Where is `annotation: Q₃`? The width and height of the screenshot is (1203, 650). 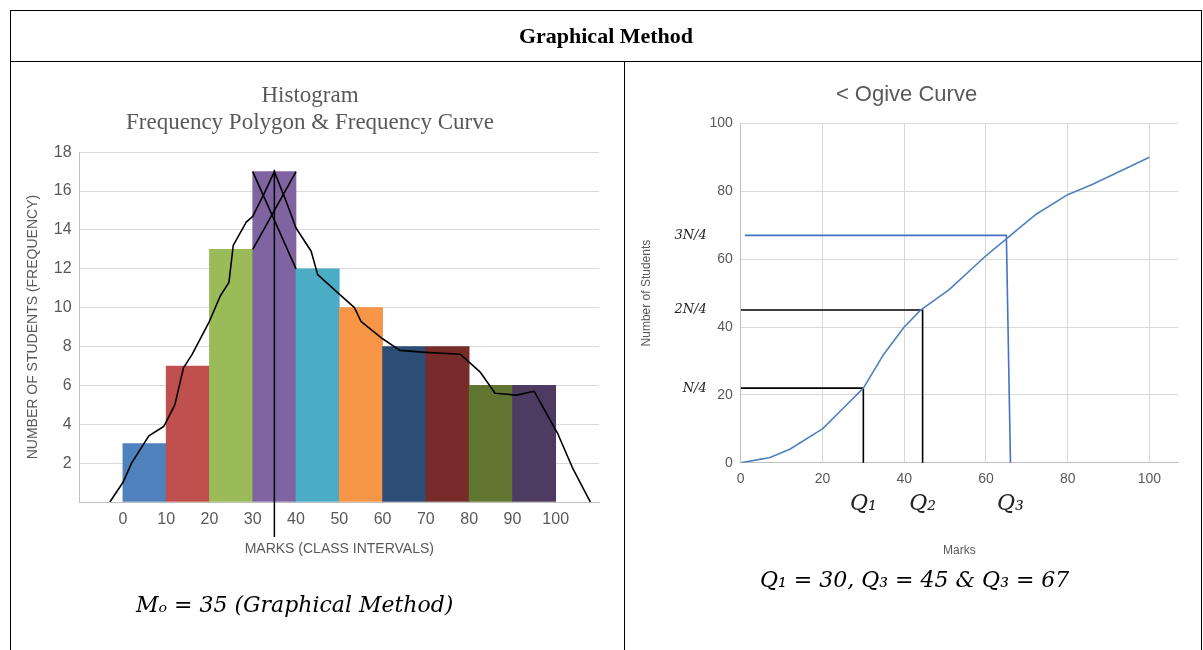 annotation: Q₃ is located at coordinates (1010, 502).